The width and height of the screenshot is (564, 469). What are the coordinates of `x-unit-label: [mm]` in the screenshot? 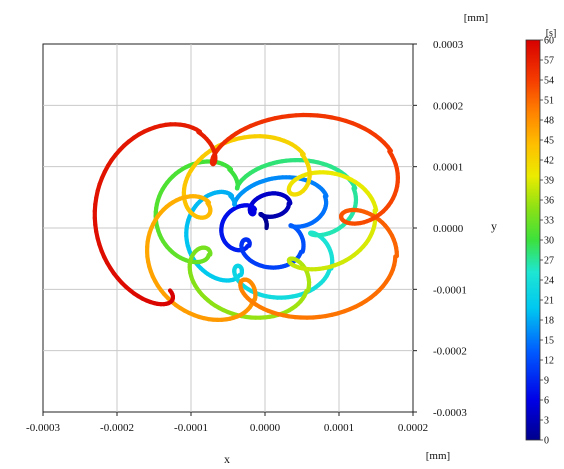 It's located at (438, 456).